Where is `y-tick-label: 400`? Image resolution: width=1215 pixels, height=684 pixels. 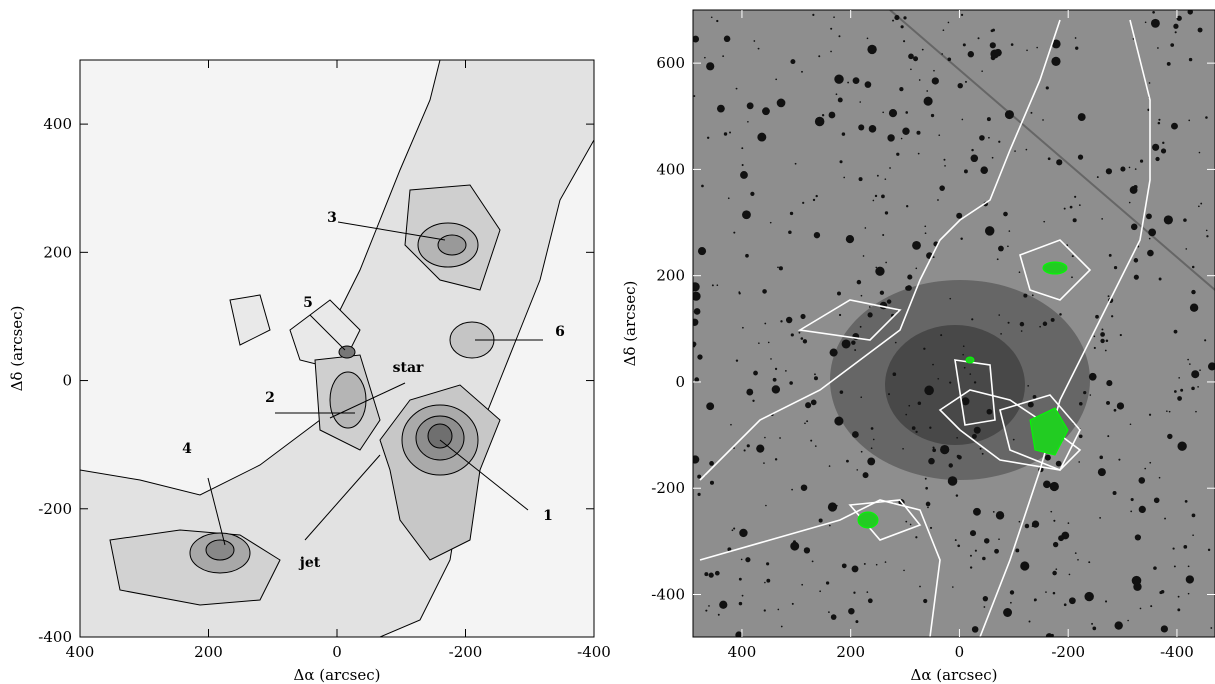 y-tick-label: 400 is located at coordinates (670, 169).